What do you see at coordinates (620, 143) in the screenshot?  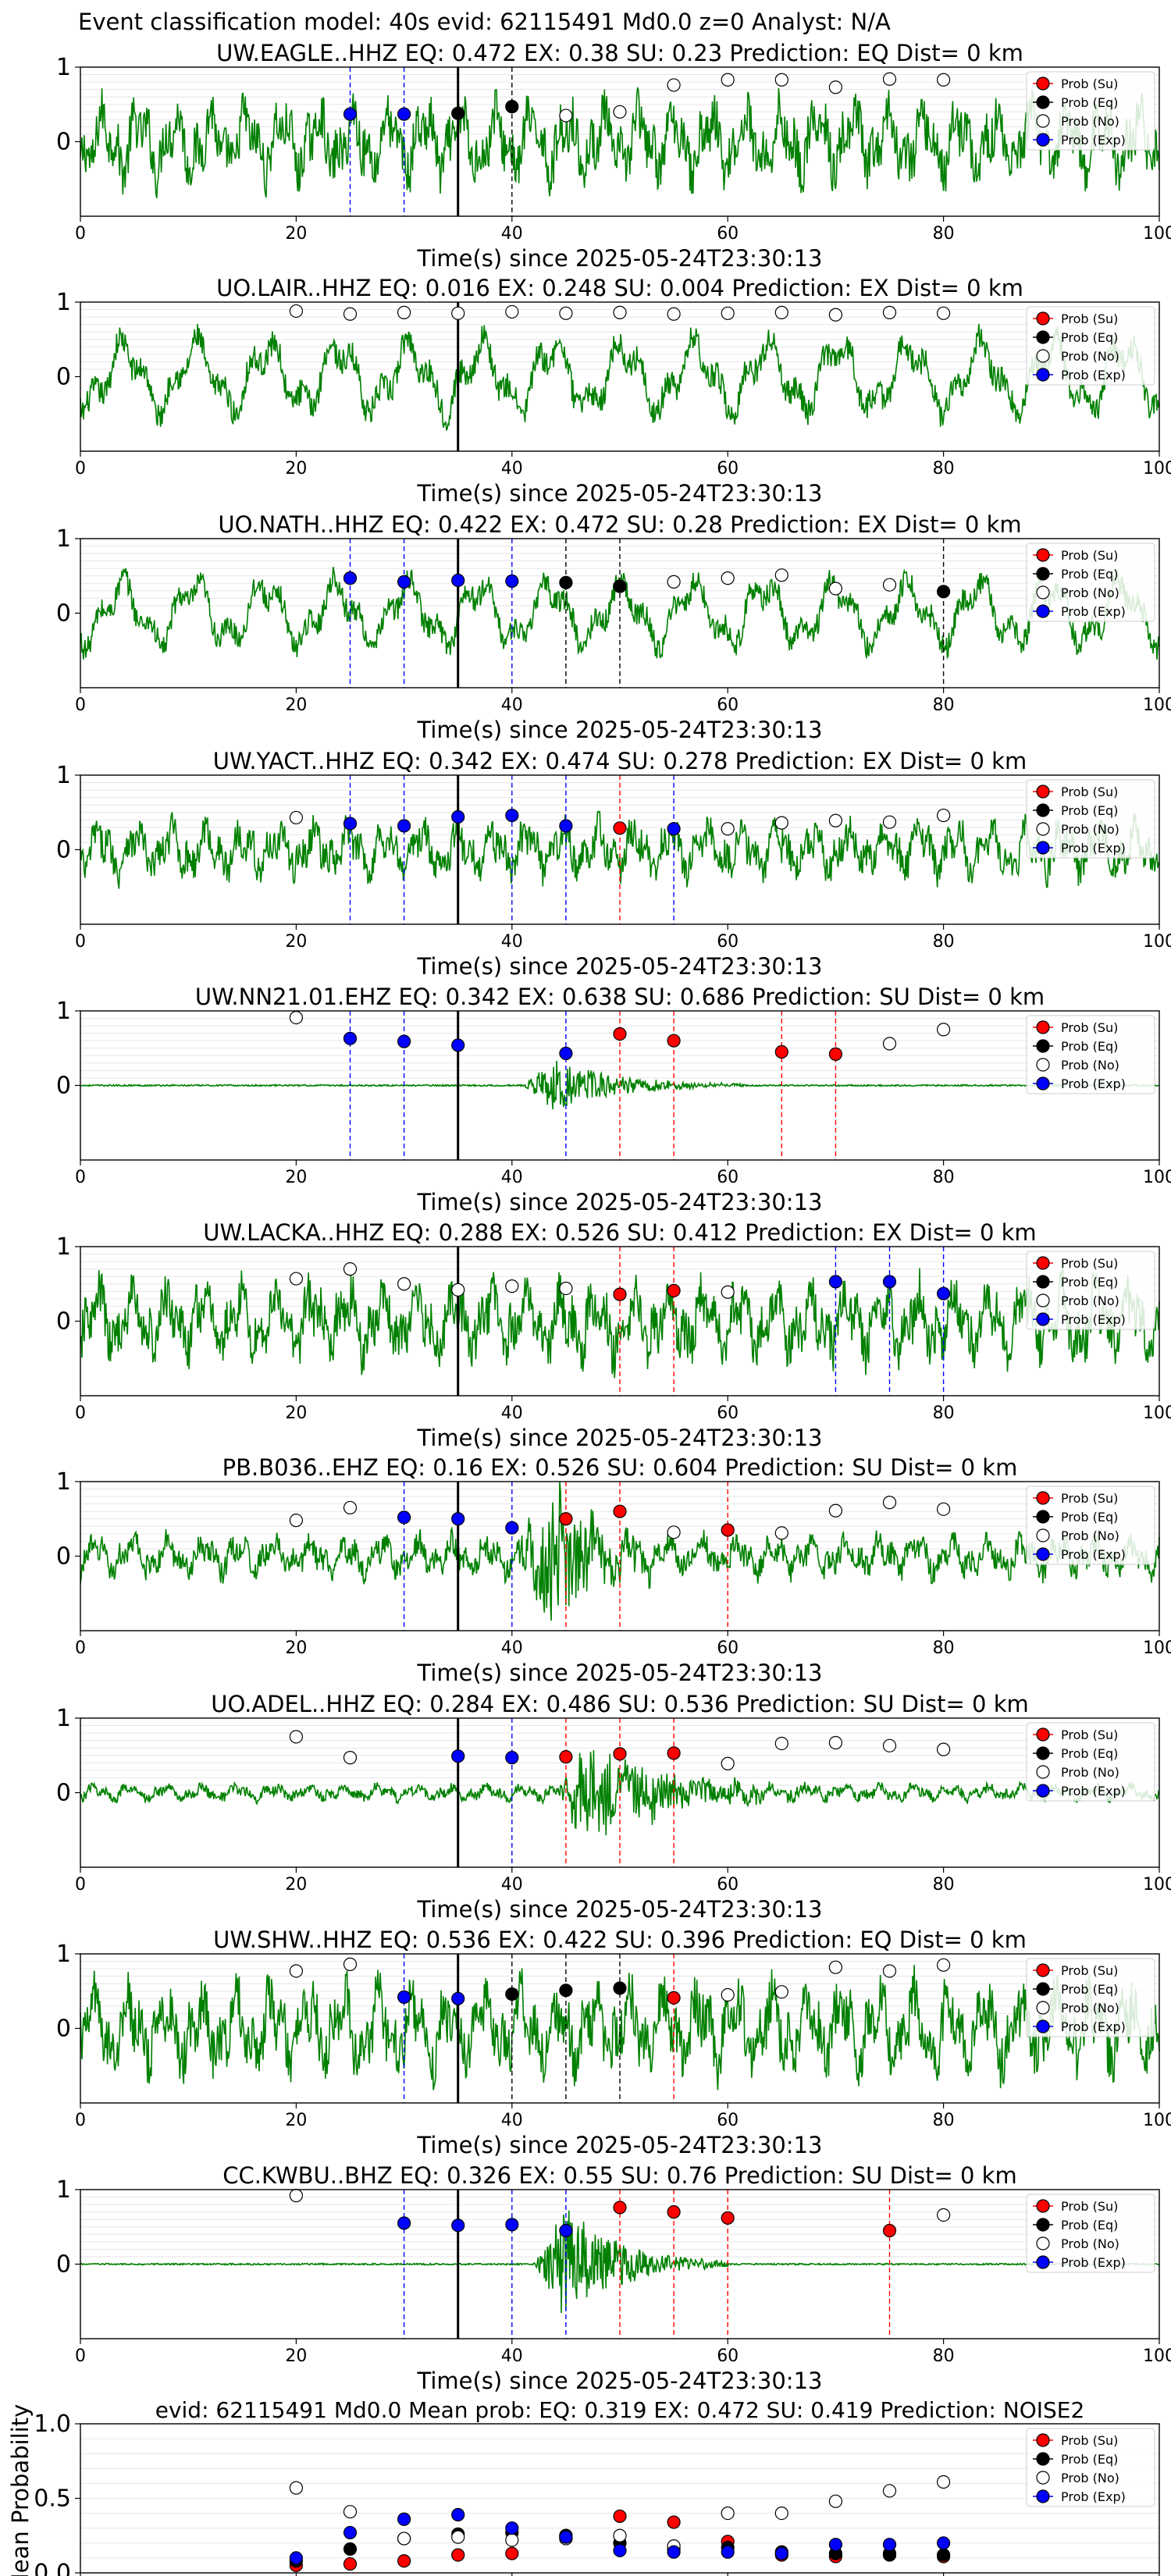 I see `seismic-trace` at bounding box center [620, 143].